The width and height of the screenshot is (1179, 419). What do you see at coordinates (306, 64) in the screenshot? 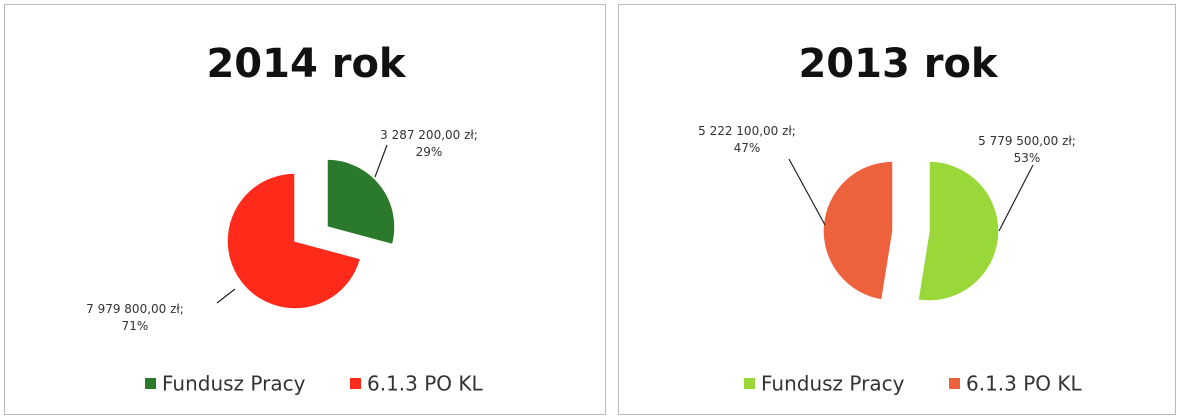
I see `chart-title: 2014 rok` at bounding box center [306, 64].